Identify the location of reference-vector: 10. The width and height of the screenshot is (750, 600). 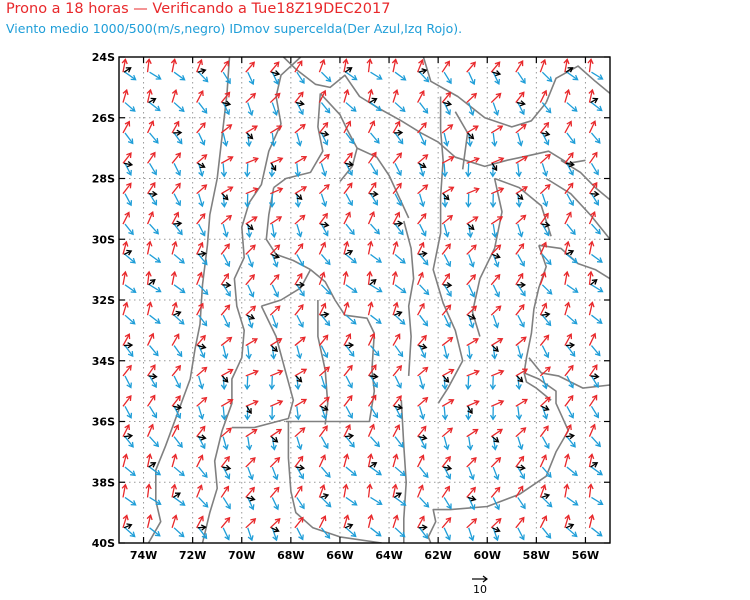
(480, 585).